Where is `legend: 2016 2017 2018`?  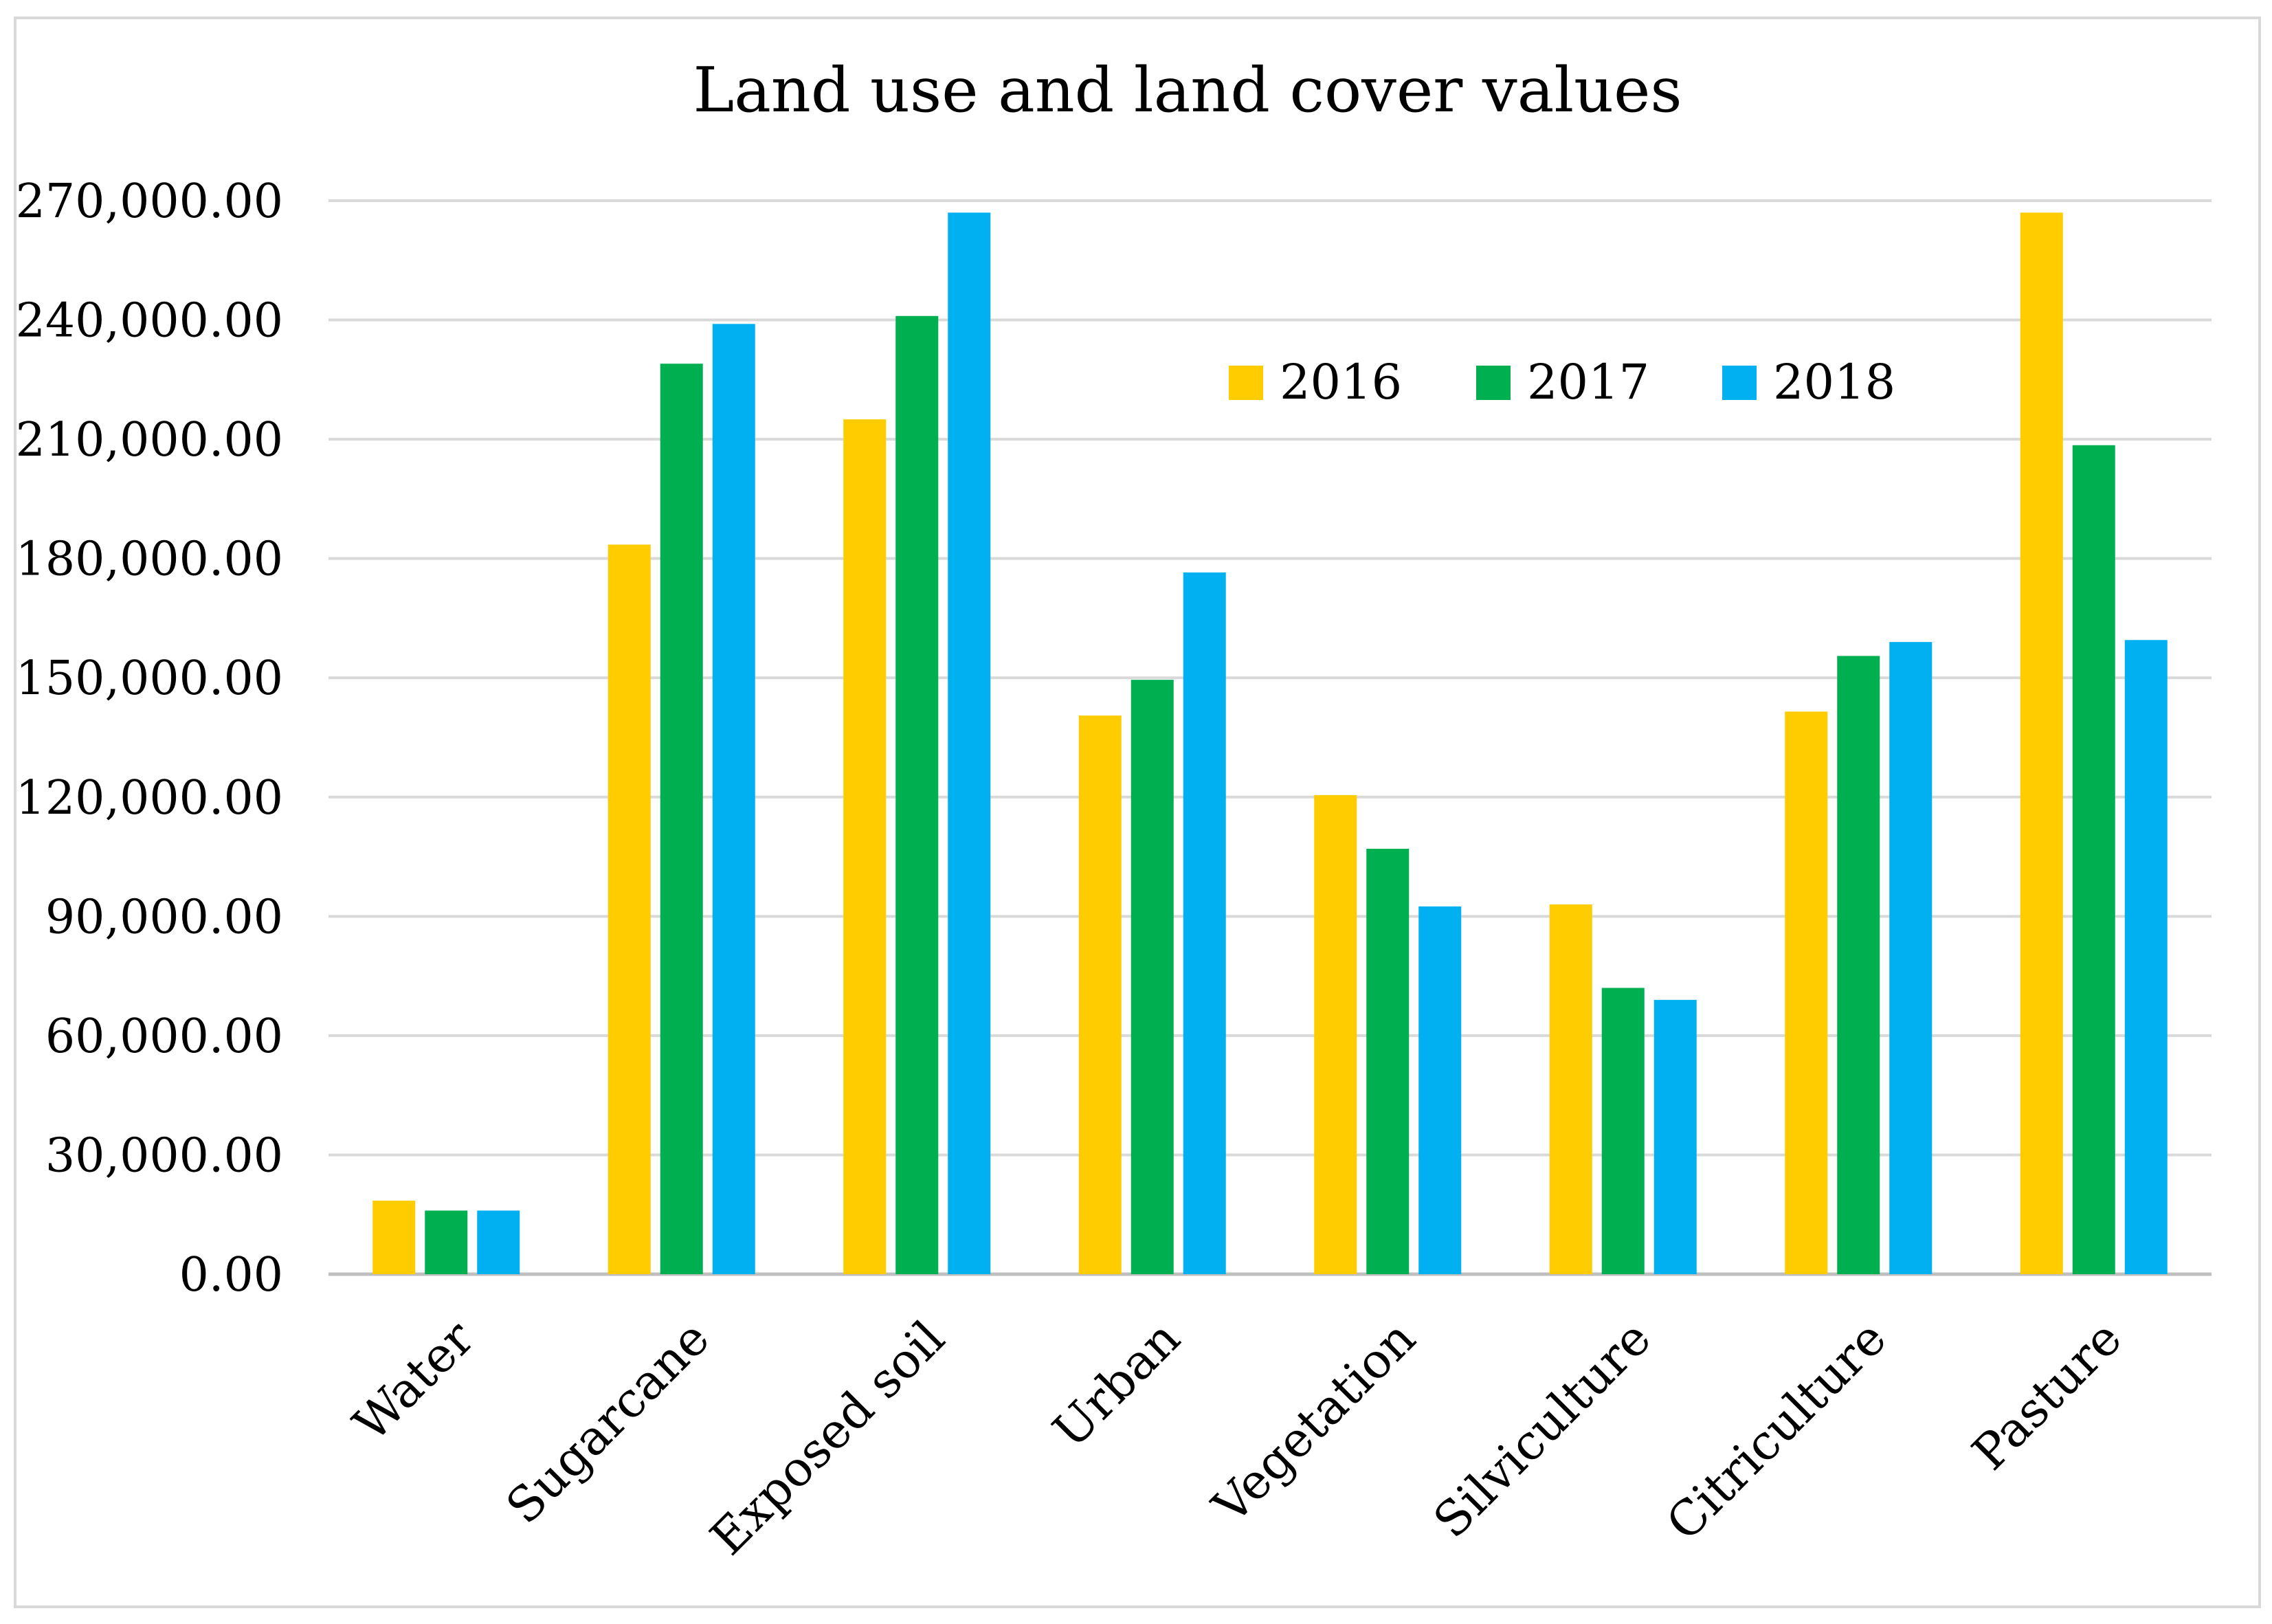
legend: 2016 2017 2018 is located at coordinates (1562, 382).